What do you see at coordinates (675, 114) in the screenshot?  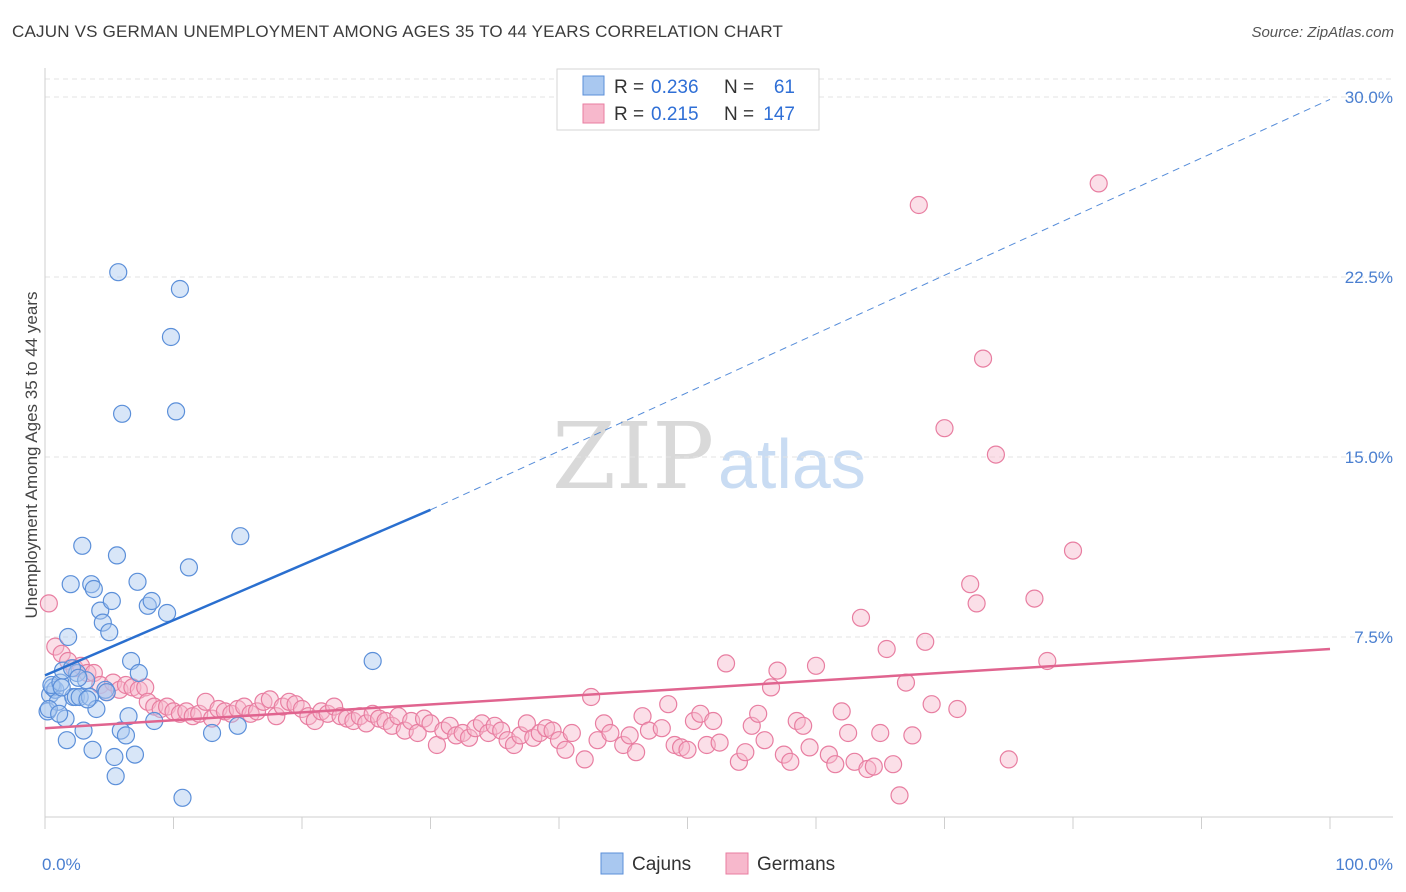 I see `legend-r-value-2: 0.215` at bounding box center [675, 114].